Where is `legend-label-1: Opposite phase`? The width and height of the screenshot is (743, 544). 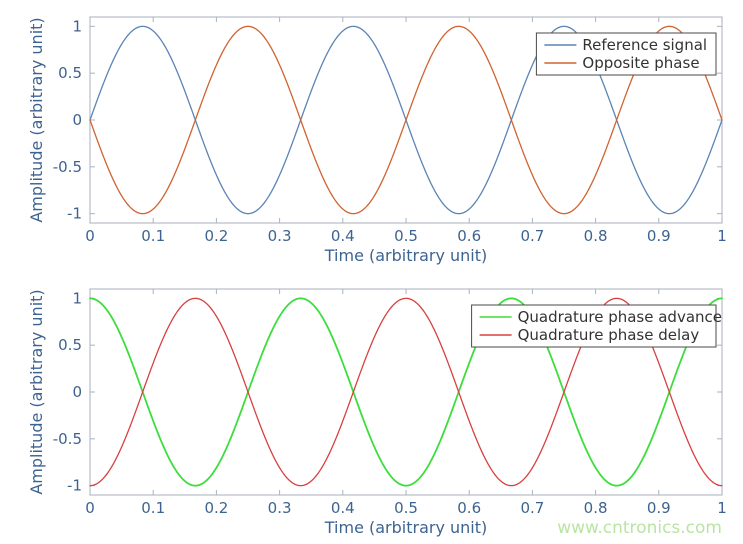 legend-label-1: Opposite phase is located at coordinates (640, 63).